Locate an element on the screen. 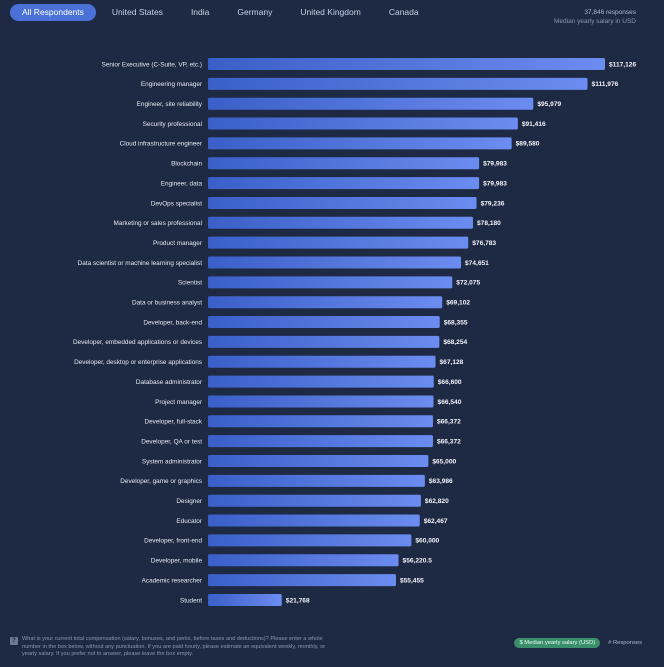 The image size is (664, 667). tab-all-respondents: All Respondents is located at coordinates (53, 12).